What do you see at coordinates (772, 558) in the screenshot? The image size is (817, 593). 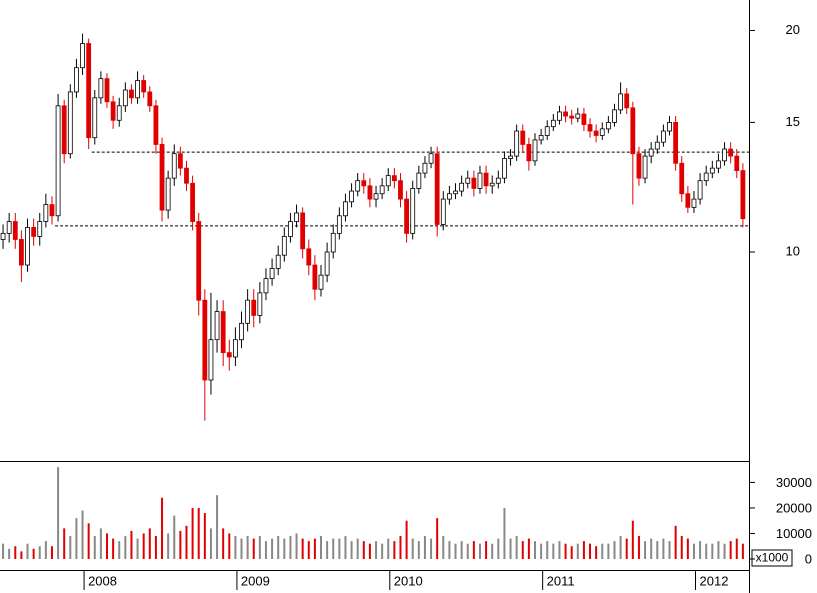 I see `volume-unit: x1000` at bounding box center [772, 558].